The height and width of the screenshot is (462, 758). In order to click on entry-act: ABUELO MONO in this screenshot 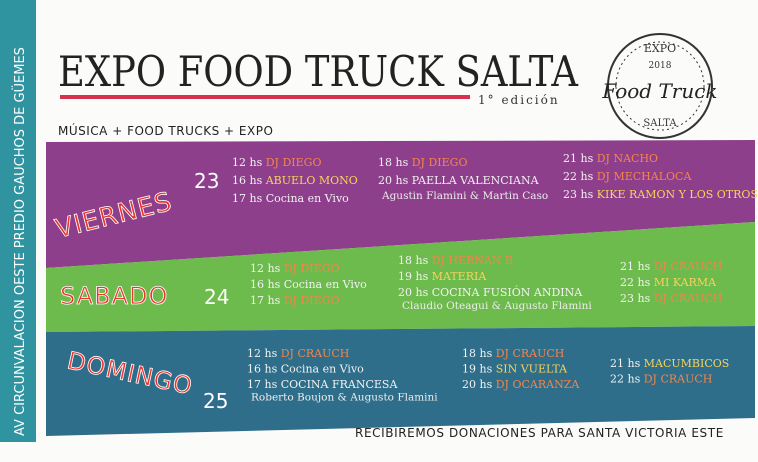, I will do `click(311, 180)`.